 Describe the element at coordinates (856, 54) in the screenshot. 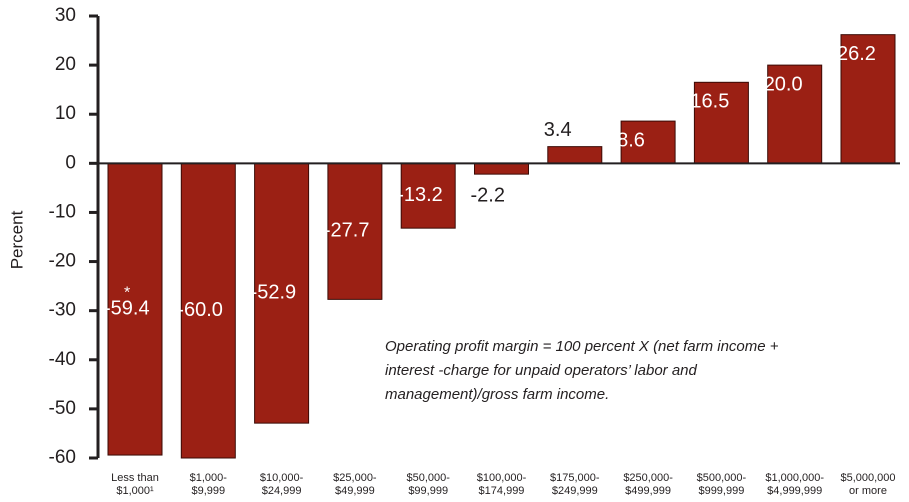

I see `value-label: 26.2` at that location.